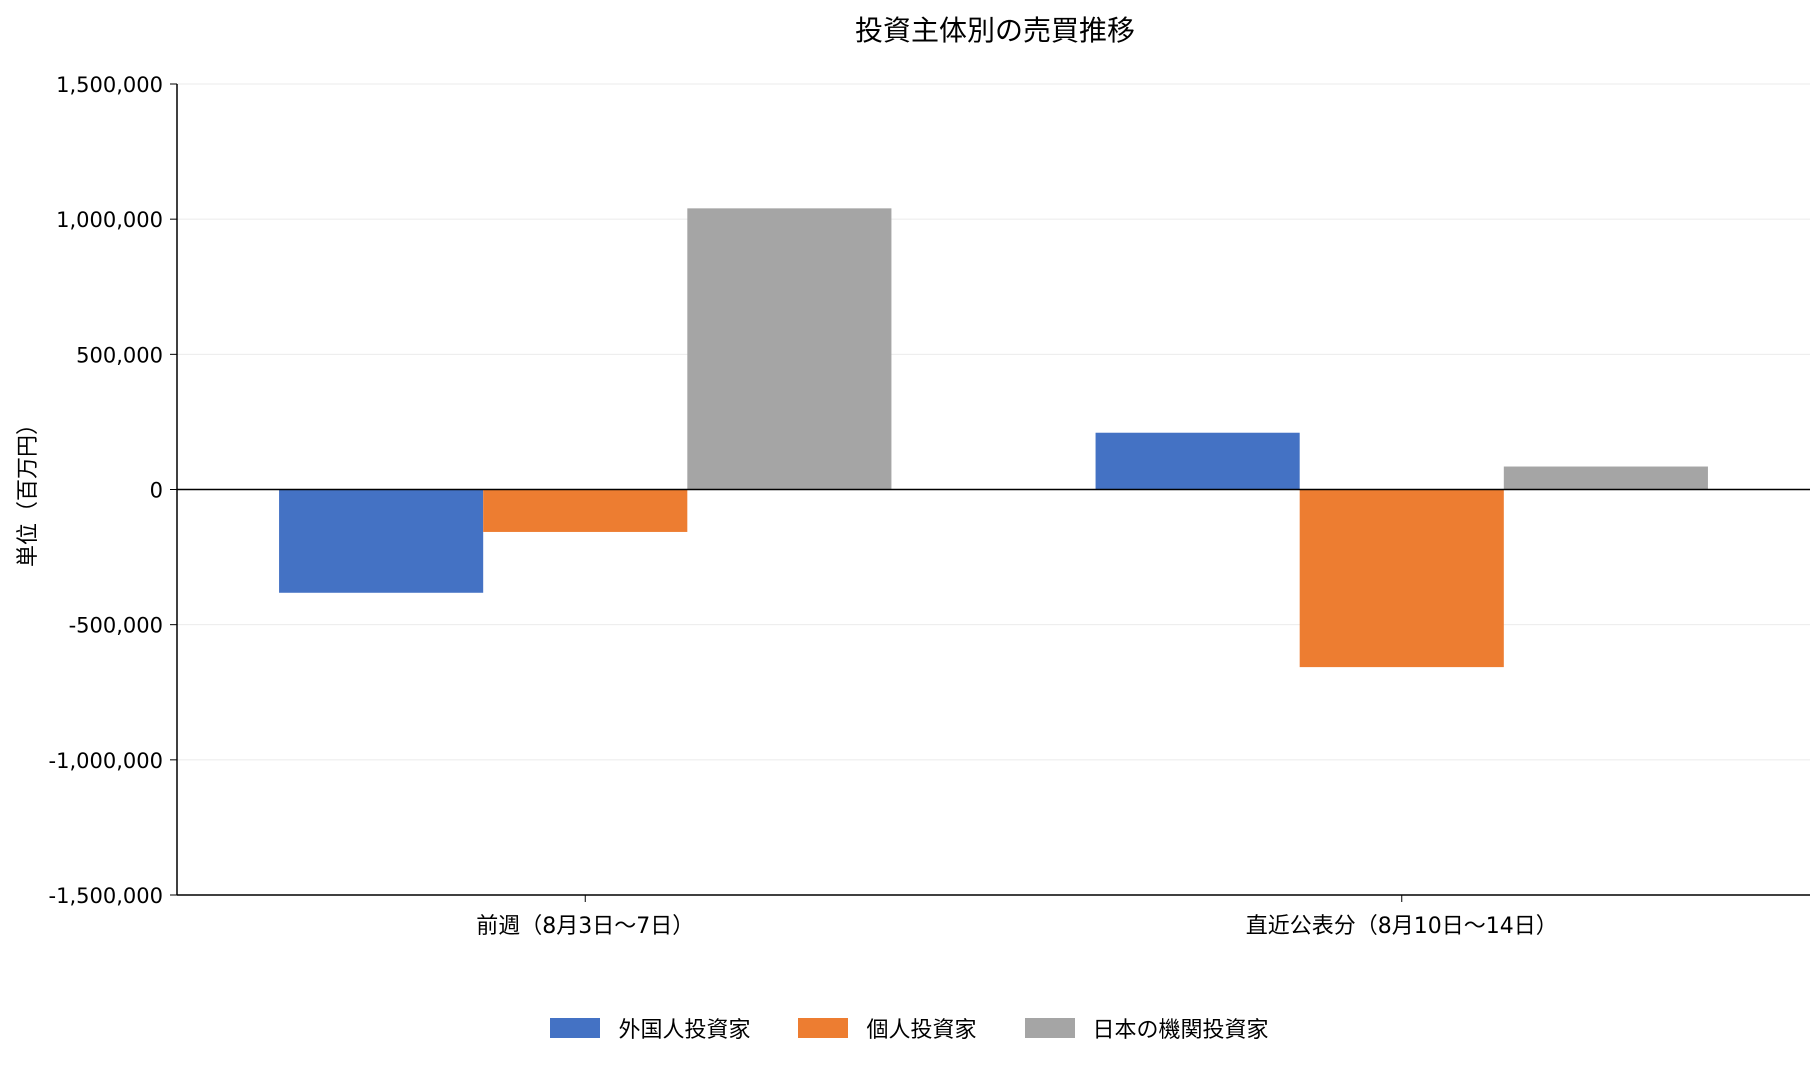 The image size is (1819, 1066). I want to click on legend-item: 日本の機関投資家, so click(1146, 1028).